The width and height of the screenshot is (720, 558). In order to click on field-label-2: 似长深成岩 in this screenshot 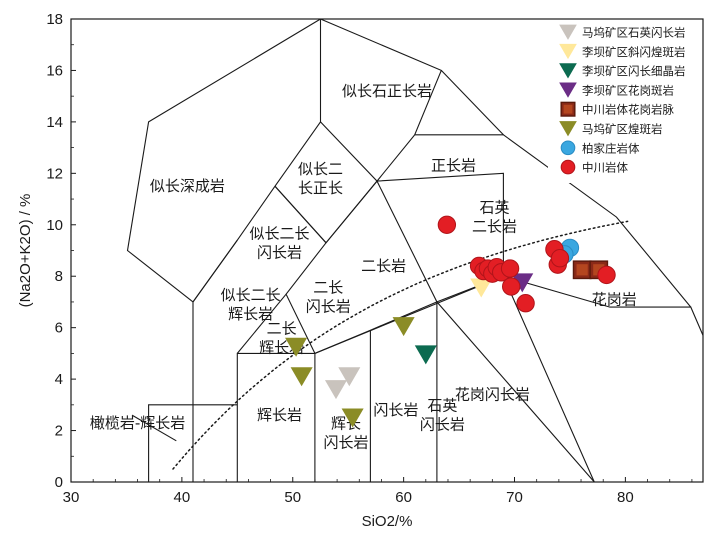, I will do `click(187, 186)`.